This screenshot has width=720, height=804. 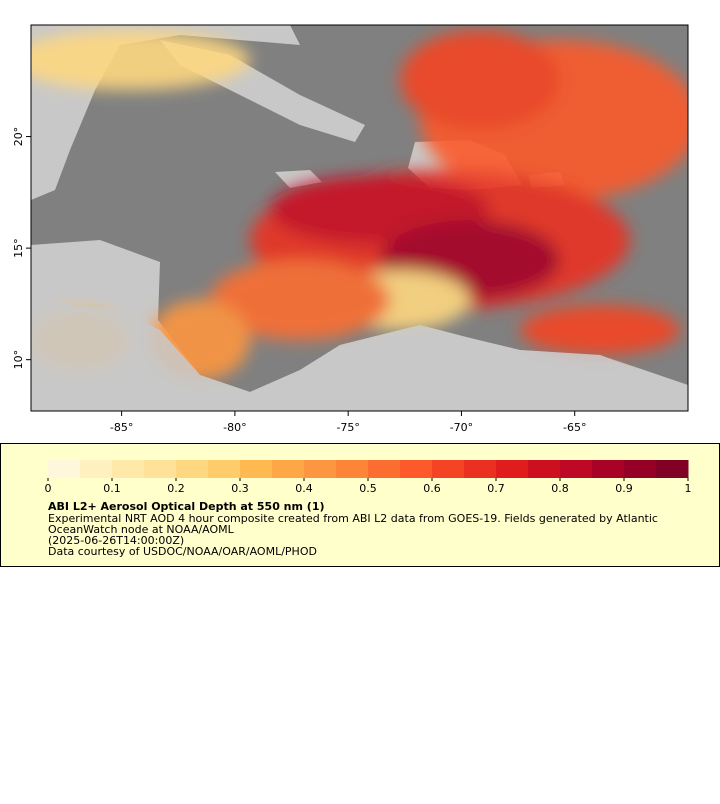 What do you see at coordinates (48, 488) in the screenshot?
I see `colorbar-tick-label: 0` at bounding box center [48, 488].